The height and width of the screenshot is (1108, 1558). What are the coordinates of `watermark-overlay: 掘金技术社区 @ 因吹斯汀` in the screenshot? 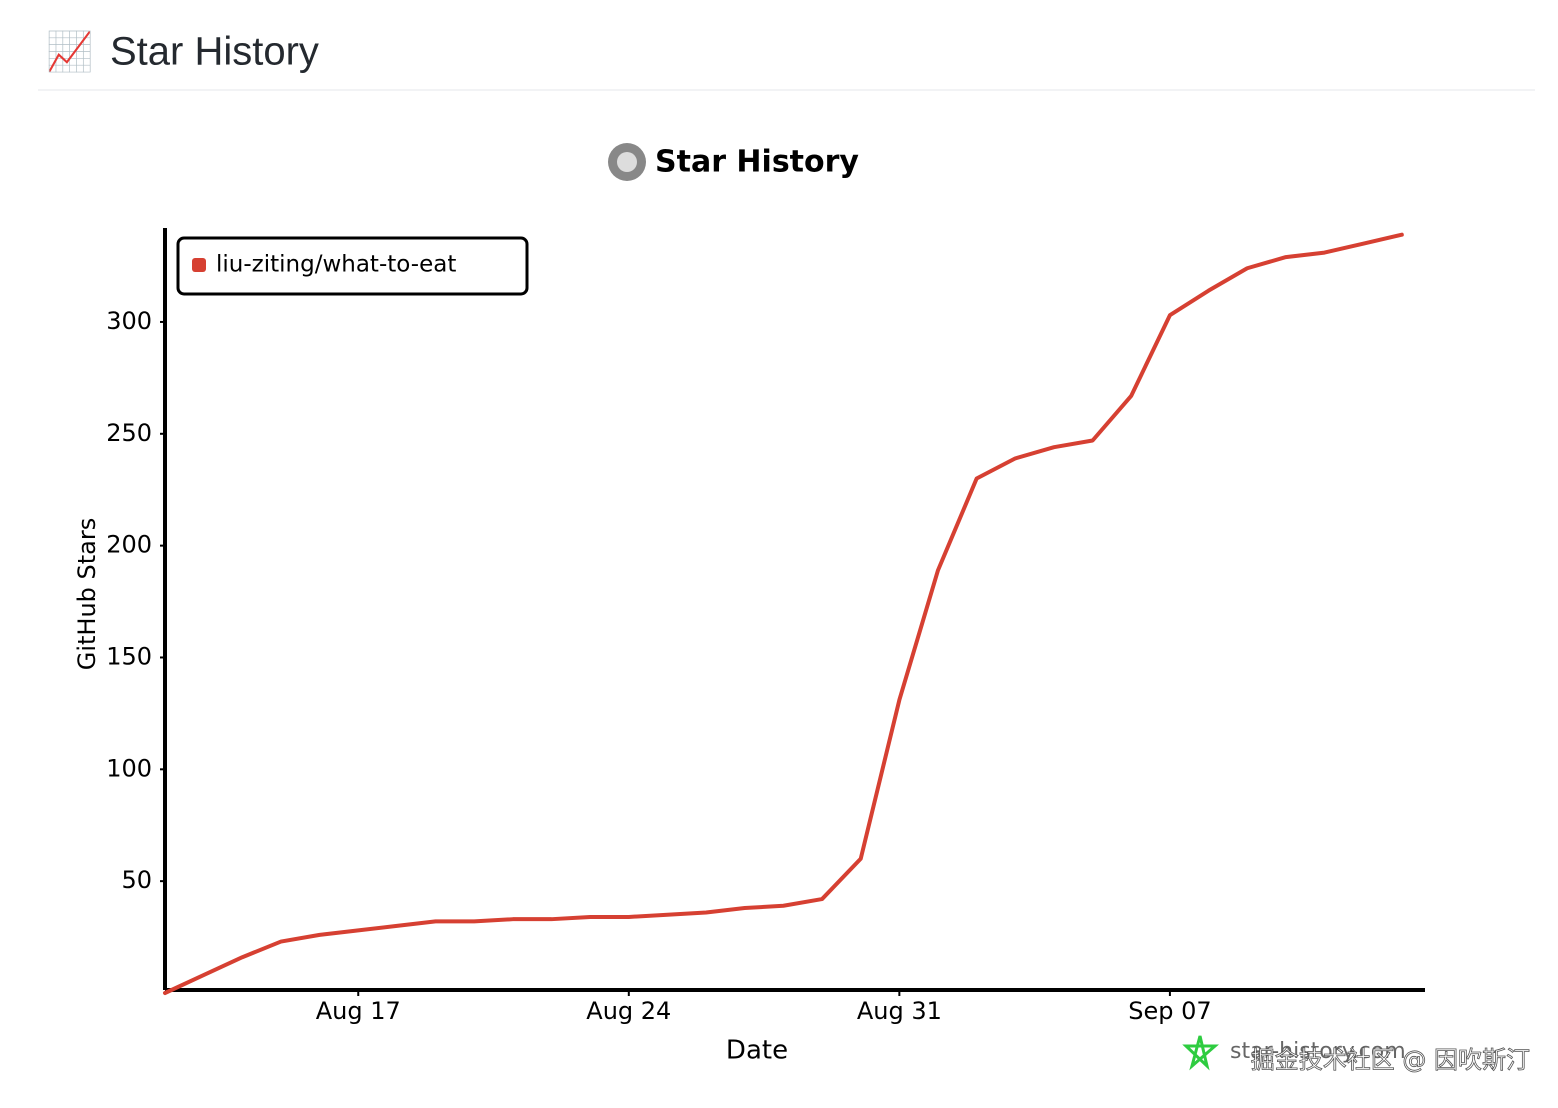 It's located at (1390, 1060).